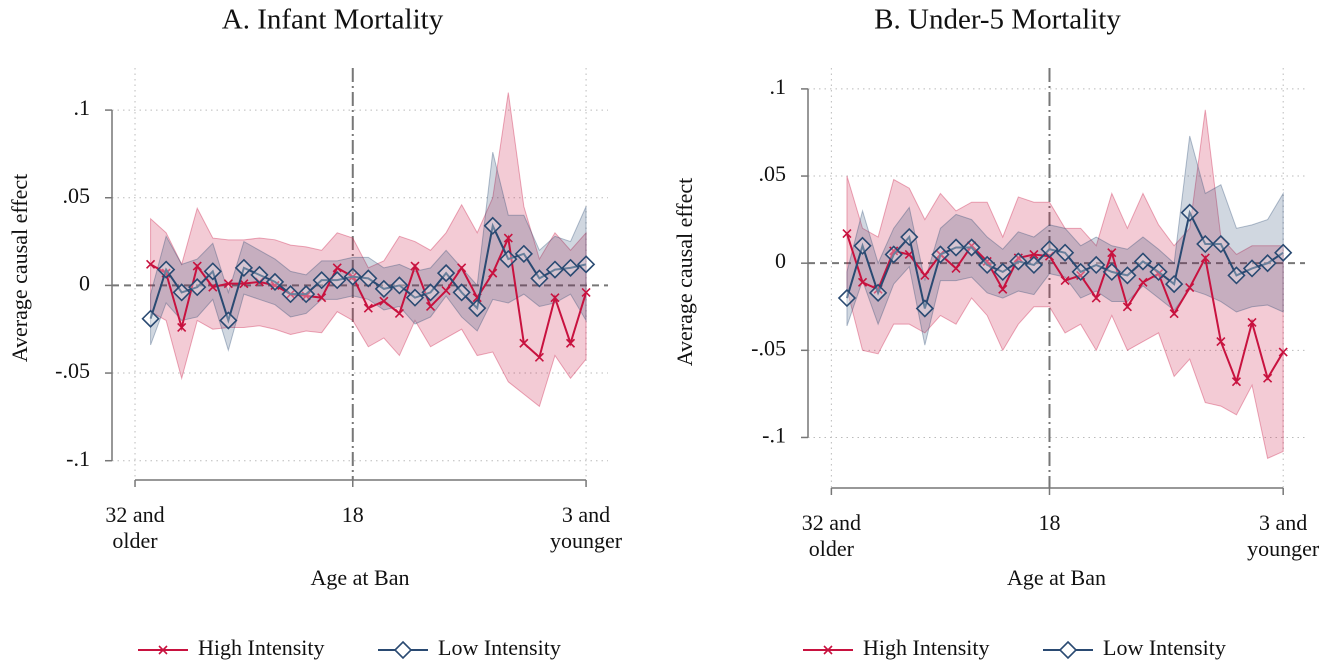  I want to click on series-line, so click(1064, 259).